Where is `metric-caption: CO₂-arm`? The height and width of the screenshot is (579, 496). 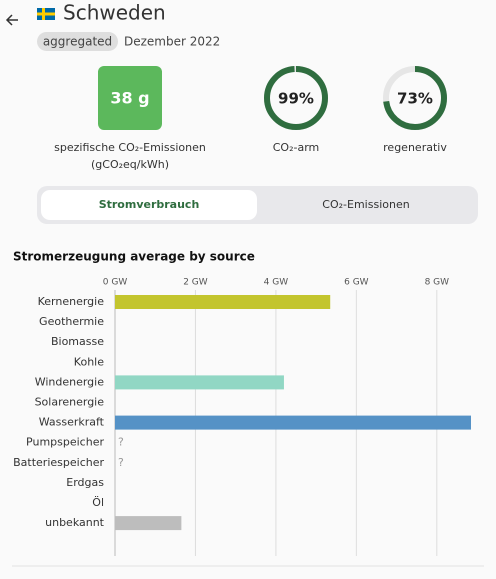 metric-caption: CO₂-arm is located at coordinates (296, 147).